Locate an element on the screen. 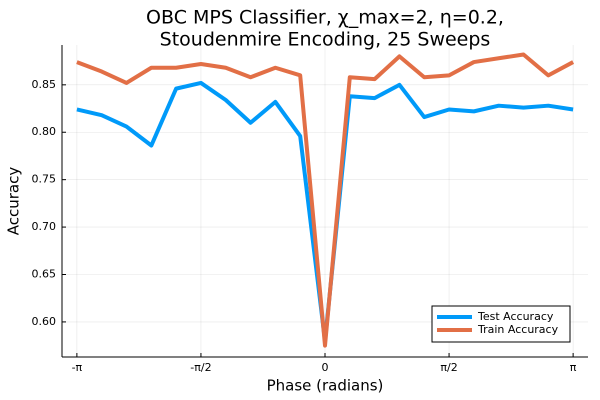  legend-box is located at coordinates (501, 324).